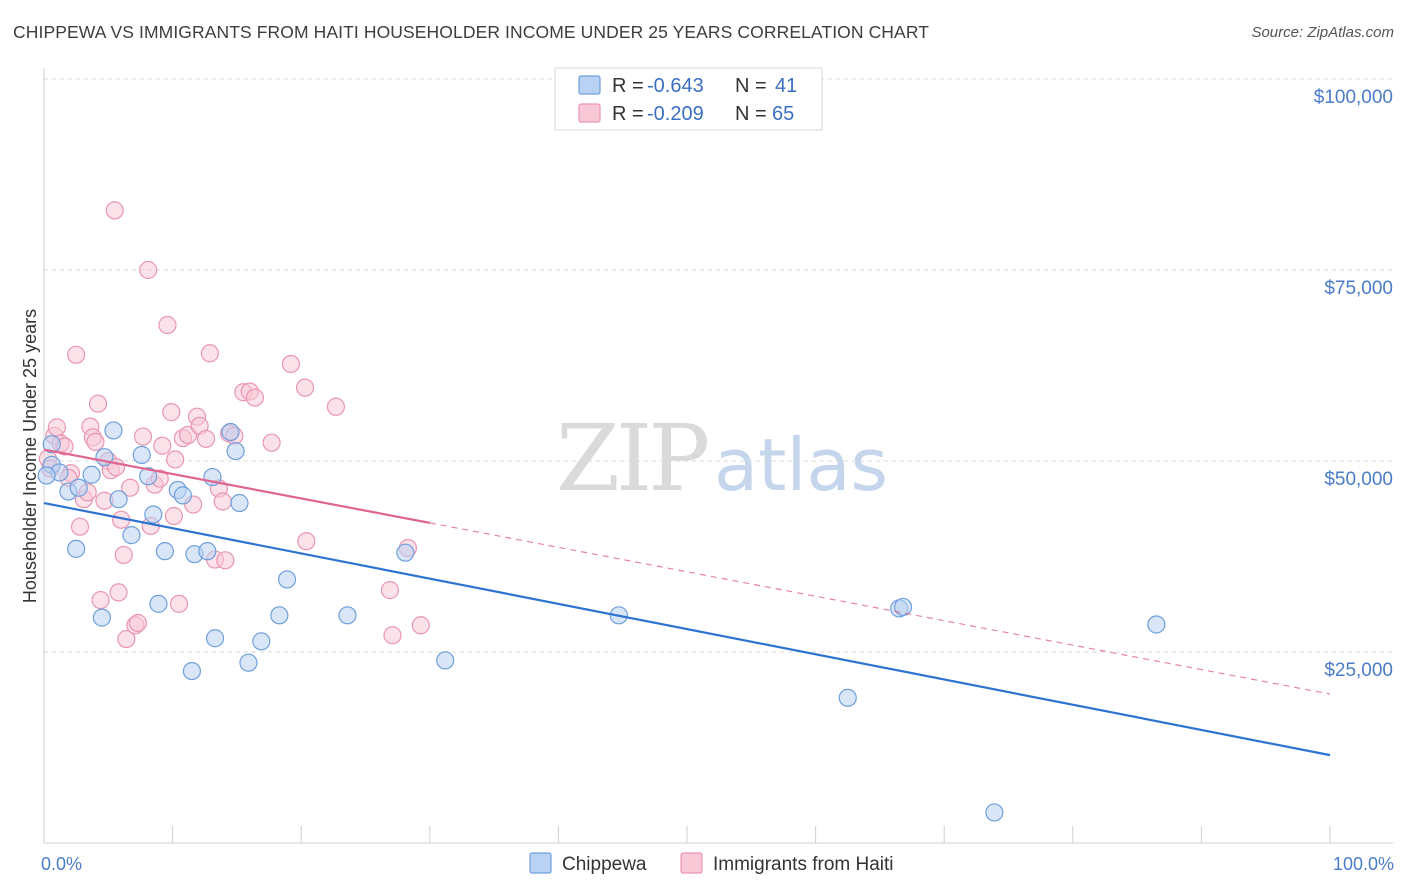 This screenshot has width=1406, height=892. What do you see at coordinates (691, 863) in the screenshot?
I see `bottom-legend-swatch-haiti` at bounding box center [691, 863].